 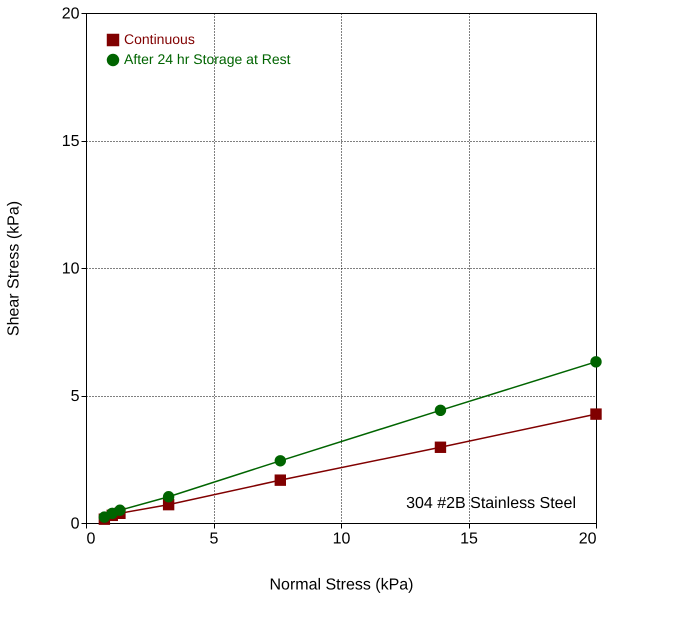 I want to click on x-tick-label: 15, so click(x=469, y=539).